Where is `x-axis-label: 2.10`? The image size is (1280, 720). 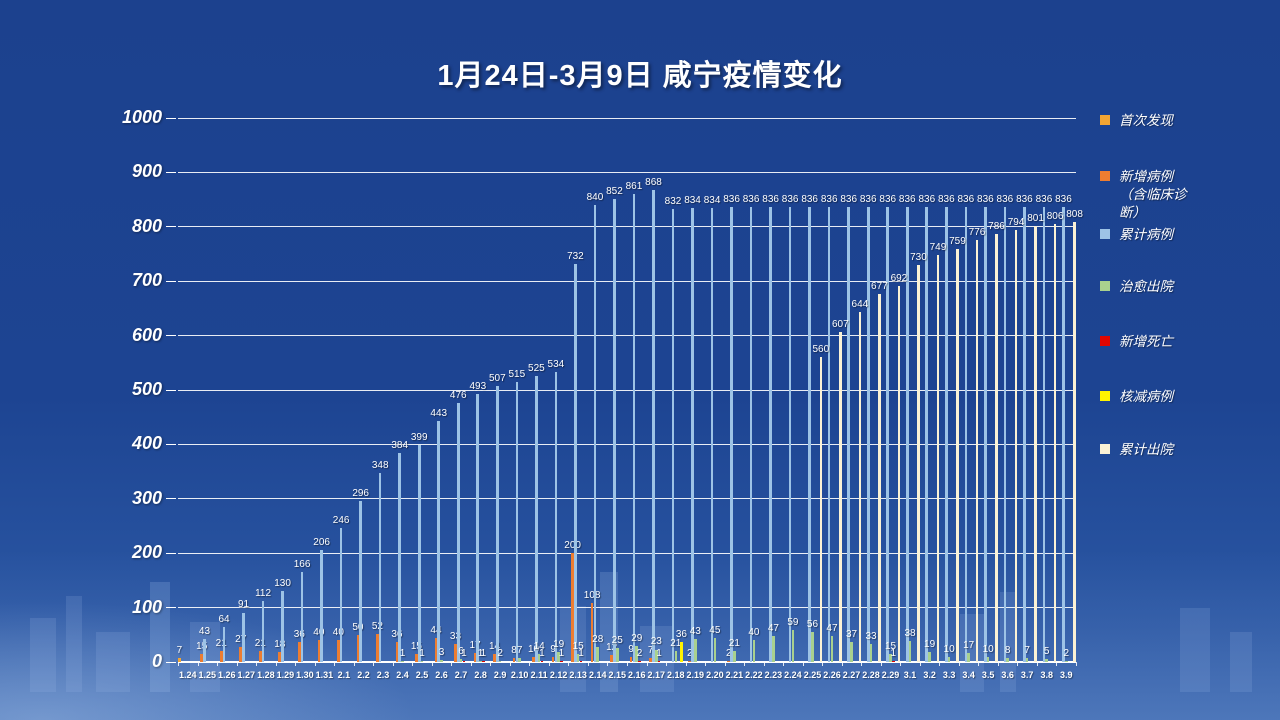
x-axis-label: 2.10 is located at coordinates (519, 675).